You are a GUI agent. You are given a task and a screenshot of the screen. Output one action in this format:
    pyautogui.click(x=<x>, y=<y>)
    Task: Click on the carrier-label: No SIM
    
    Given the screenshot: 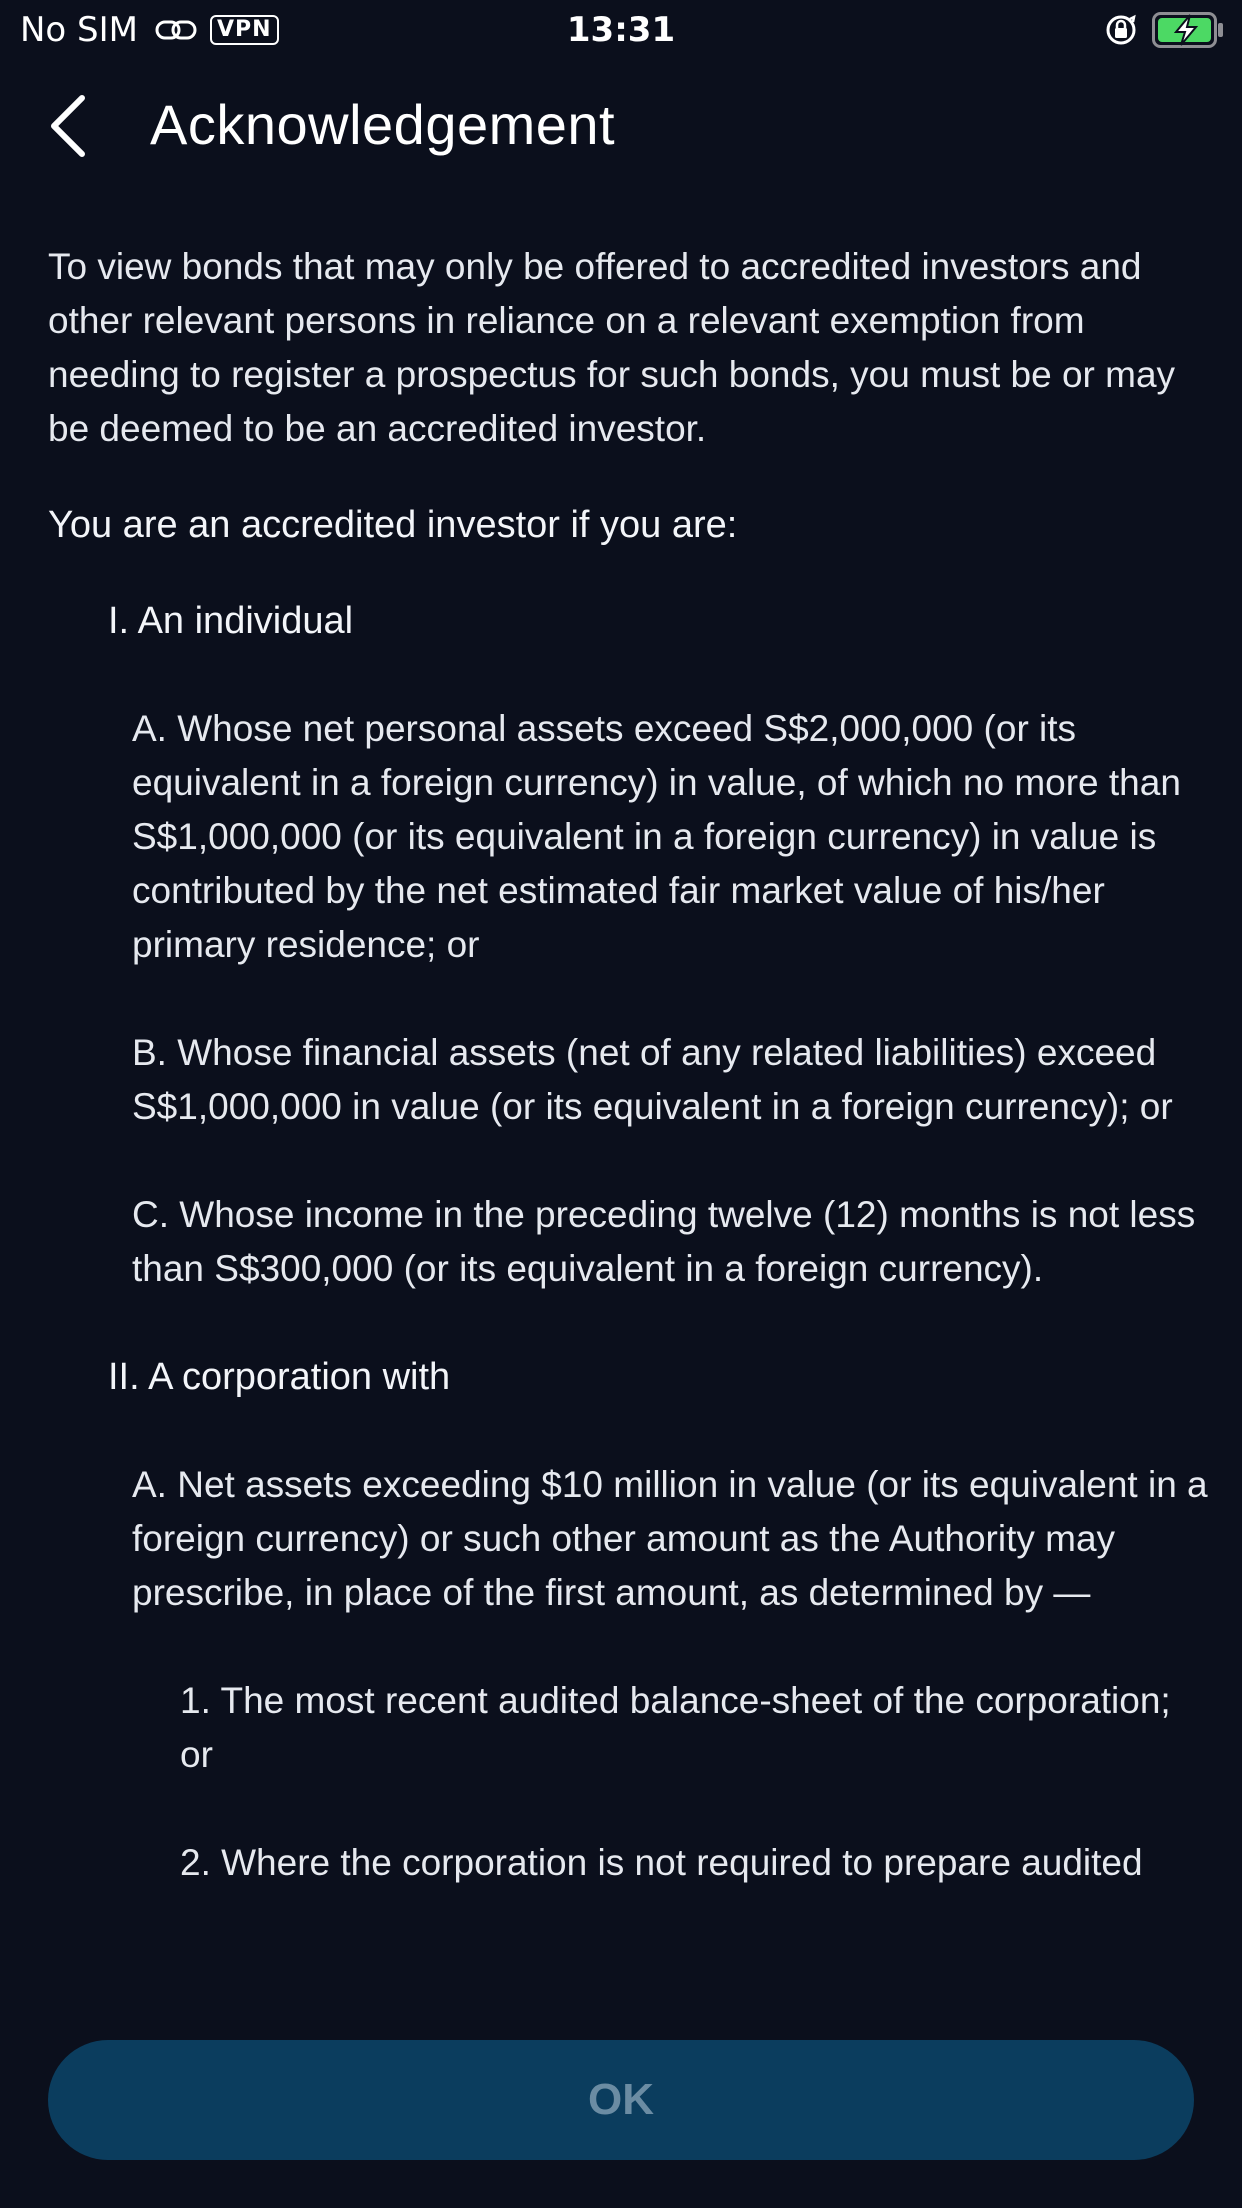 What is the action you would take?
    pyautogui.click(x=79, y=30)
    